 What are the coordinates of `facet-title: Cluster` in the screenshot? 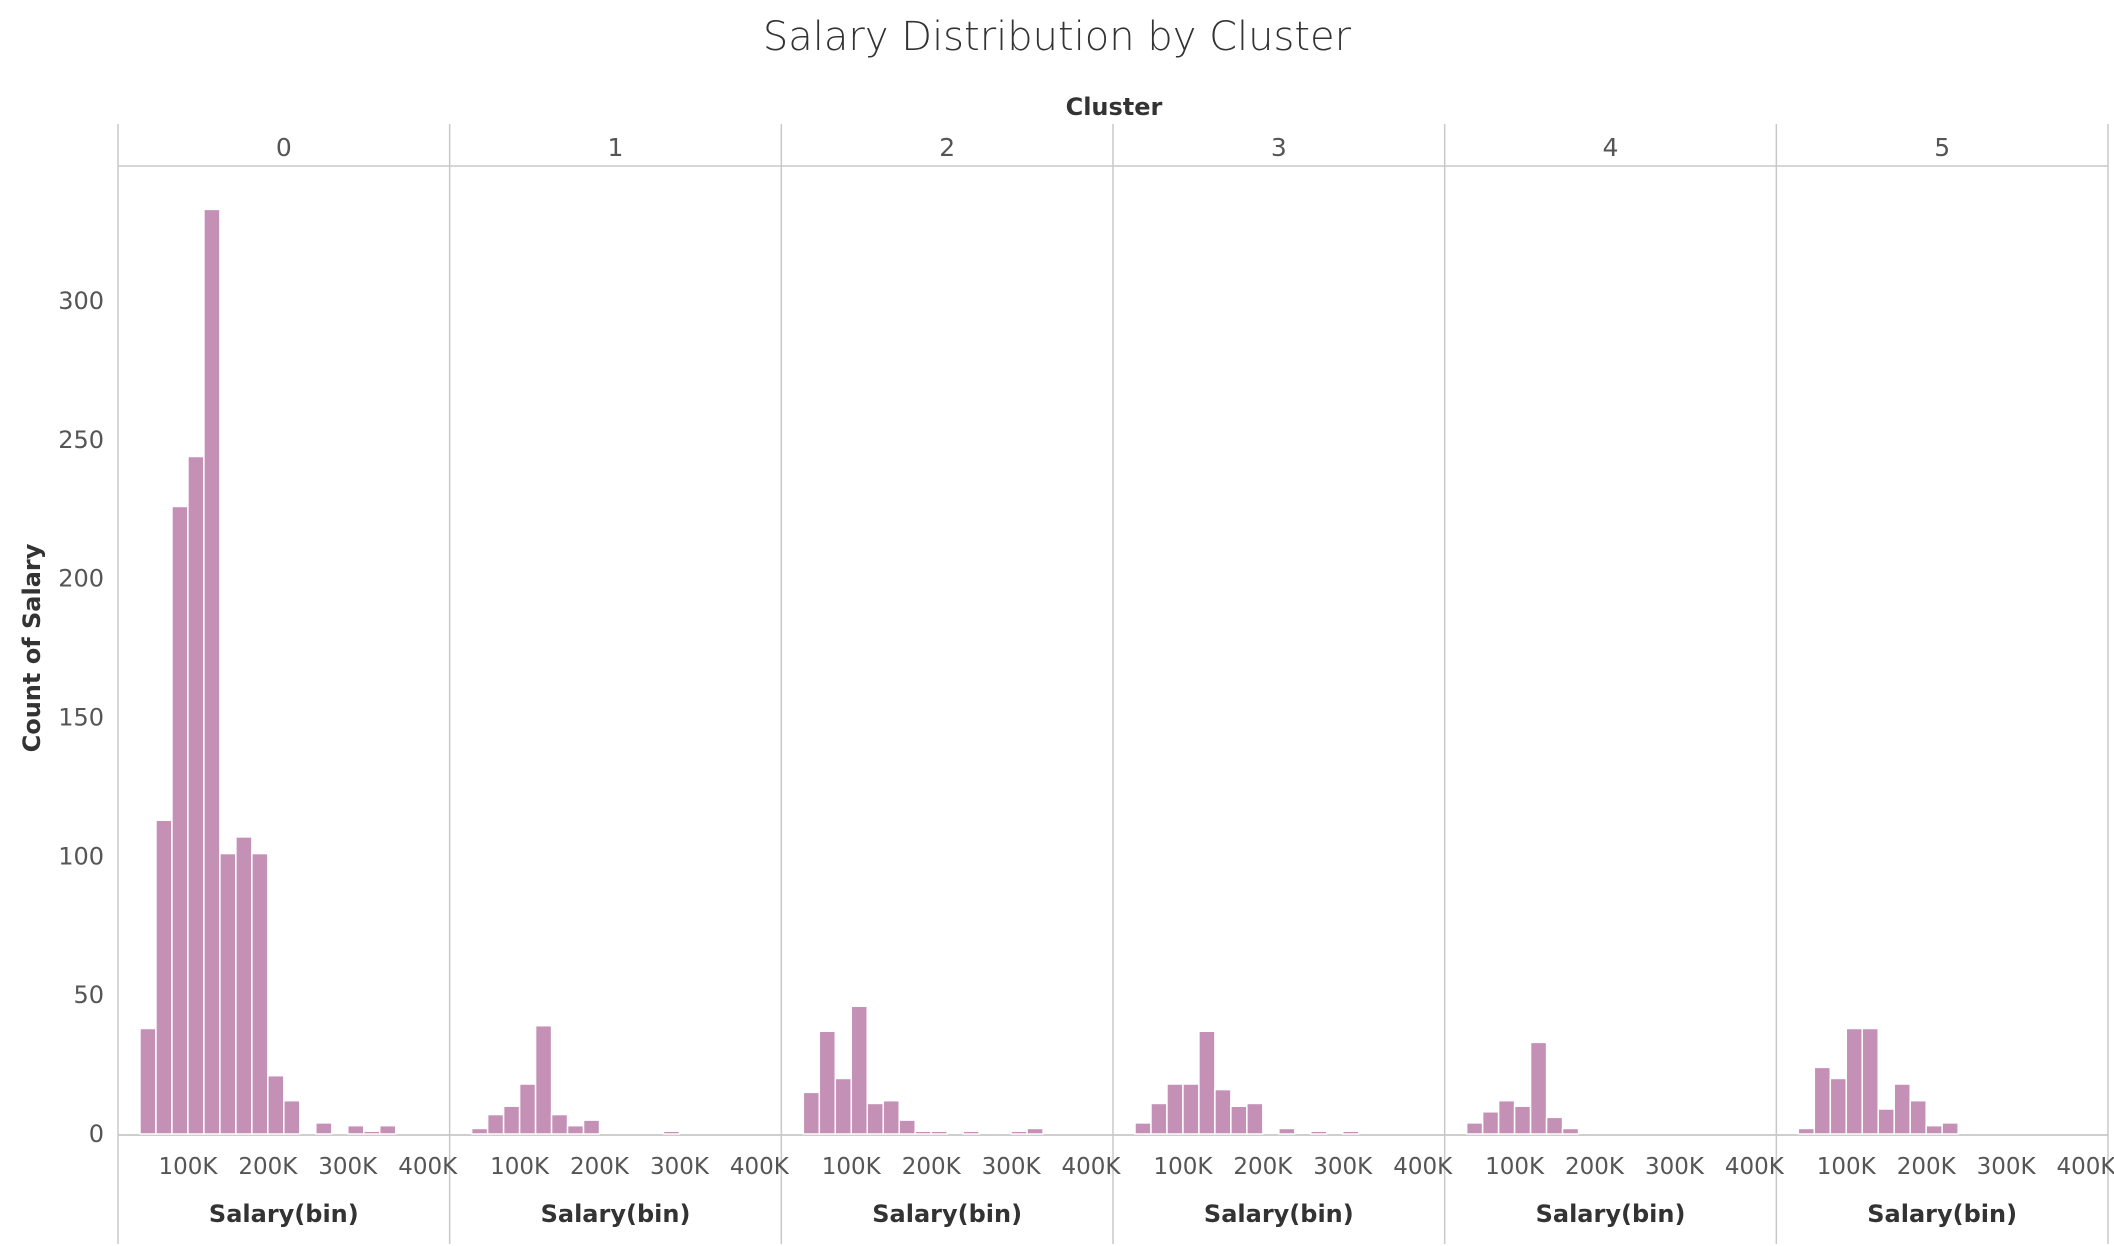 It's located at (1114, 107).